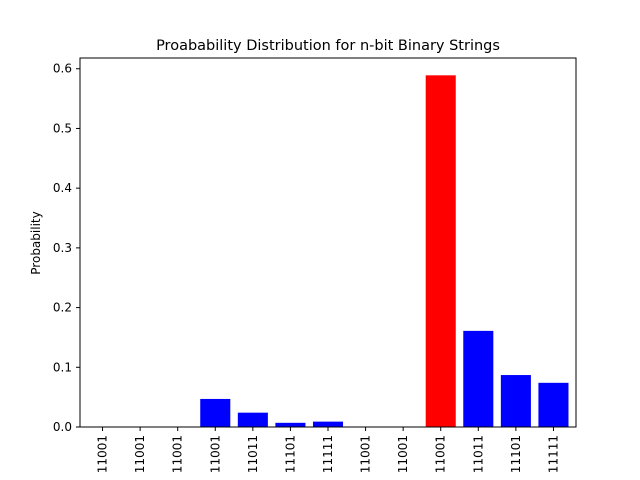  Describe the element at coordinates (62, 128) in the screenshot. I see `y-tick-label: 0.5` at that location.